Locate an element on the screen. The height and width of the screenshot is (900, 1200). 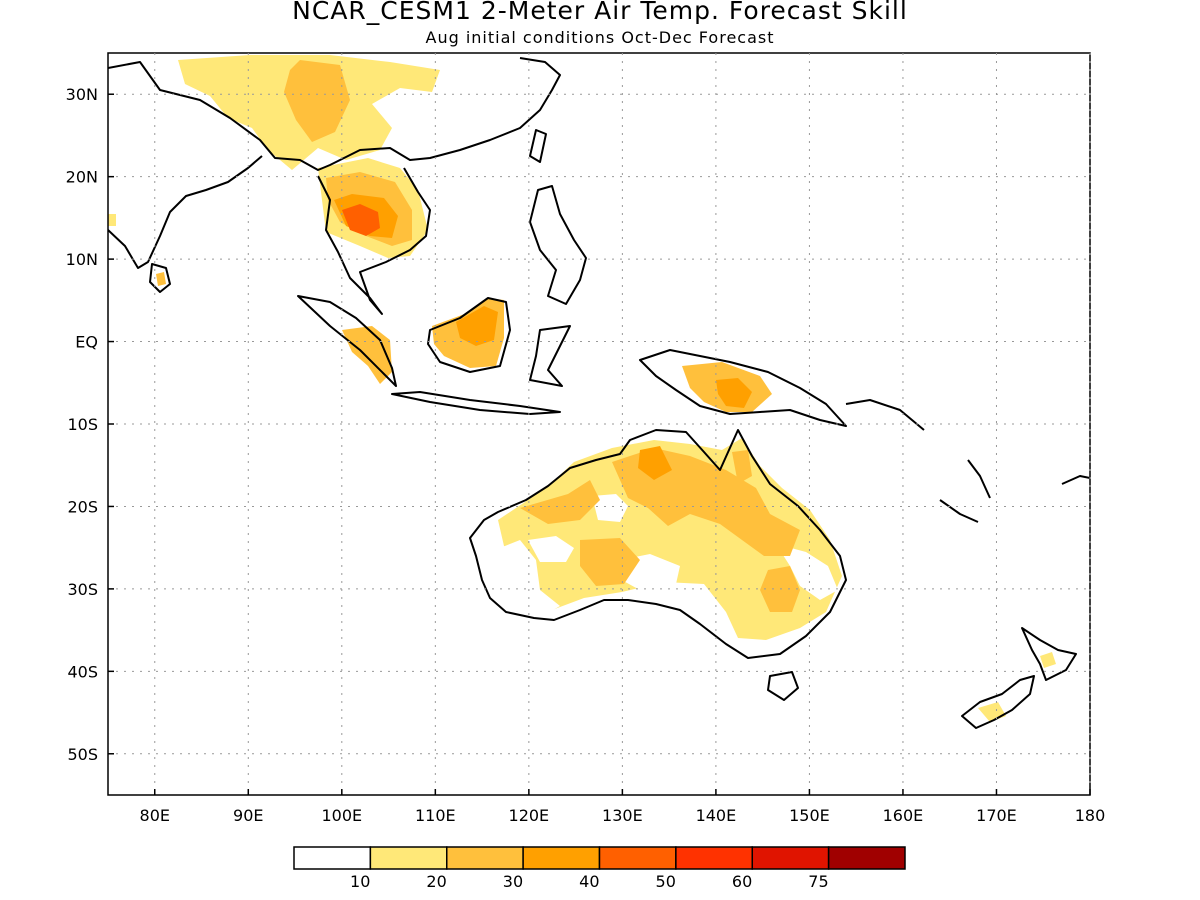
coastline-australia is located at coordinates (658, 544).